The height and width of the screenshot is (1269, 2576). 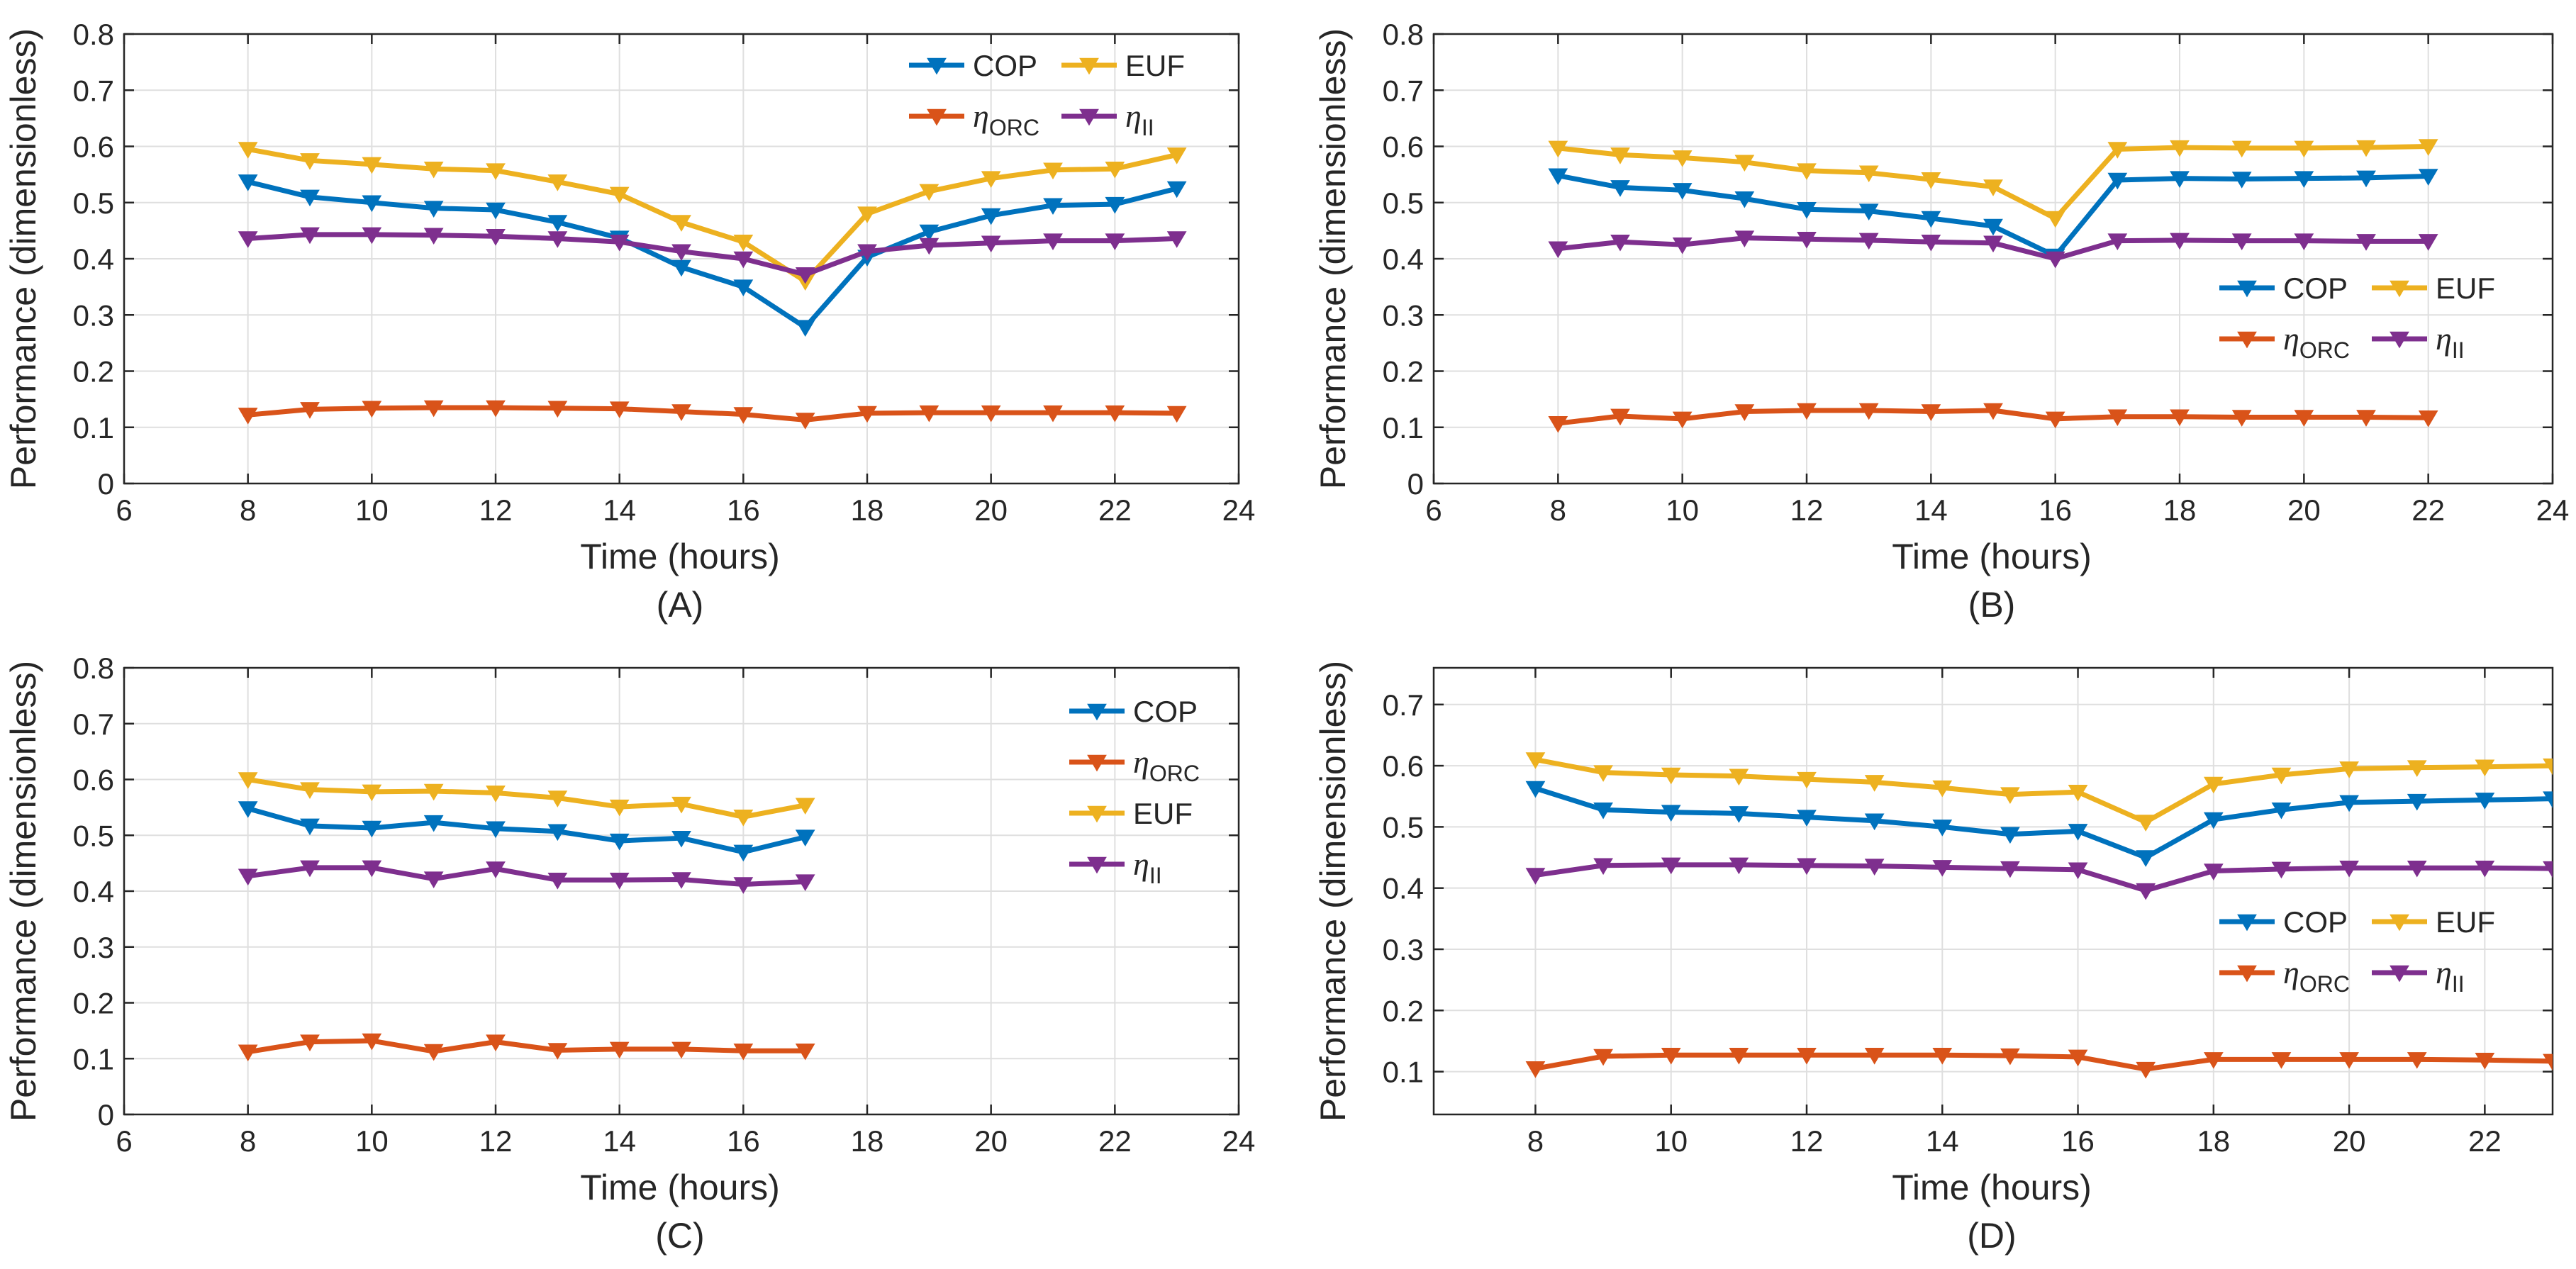 What do you see at coordinates (744, 510) in the screenshot?
I see `x-tick-label: 16` at bounding box center [744, 510].